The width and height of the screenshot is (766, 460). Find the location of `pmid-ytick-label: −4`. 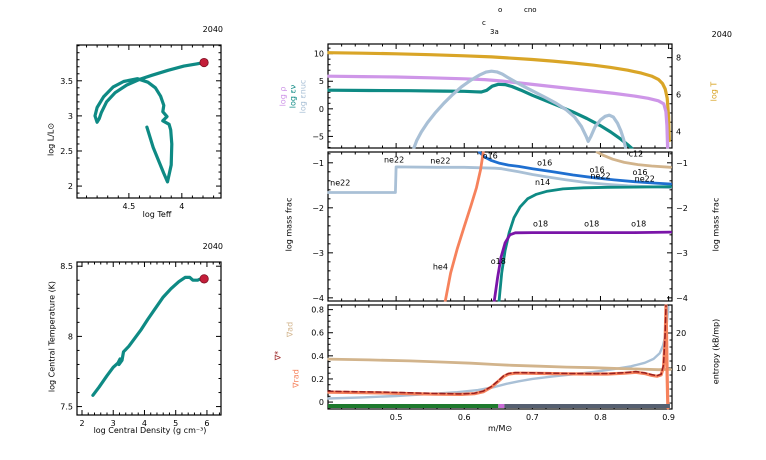

pmid-ytick-label: −4 is located at coordinates (318, 298).